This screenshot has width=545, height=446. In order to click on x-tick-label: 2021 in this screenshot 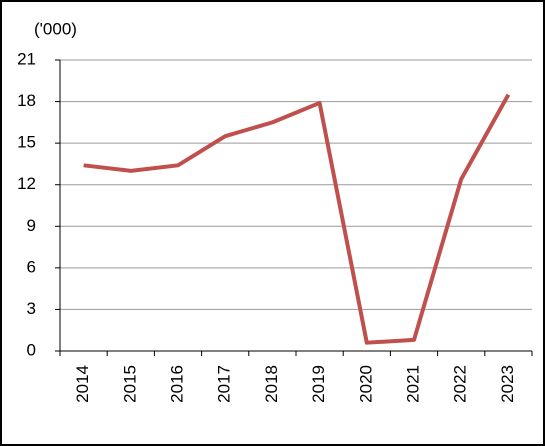, I will do `click(412, 384)`.